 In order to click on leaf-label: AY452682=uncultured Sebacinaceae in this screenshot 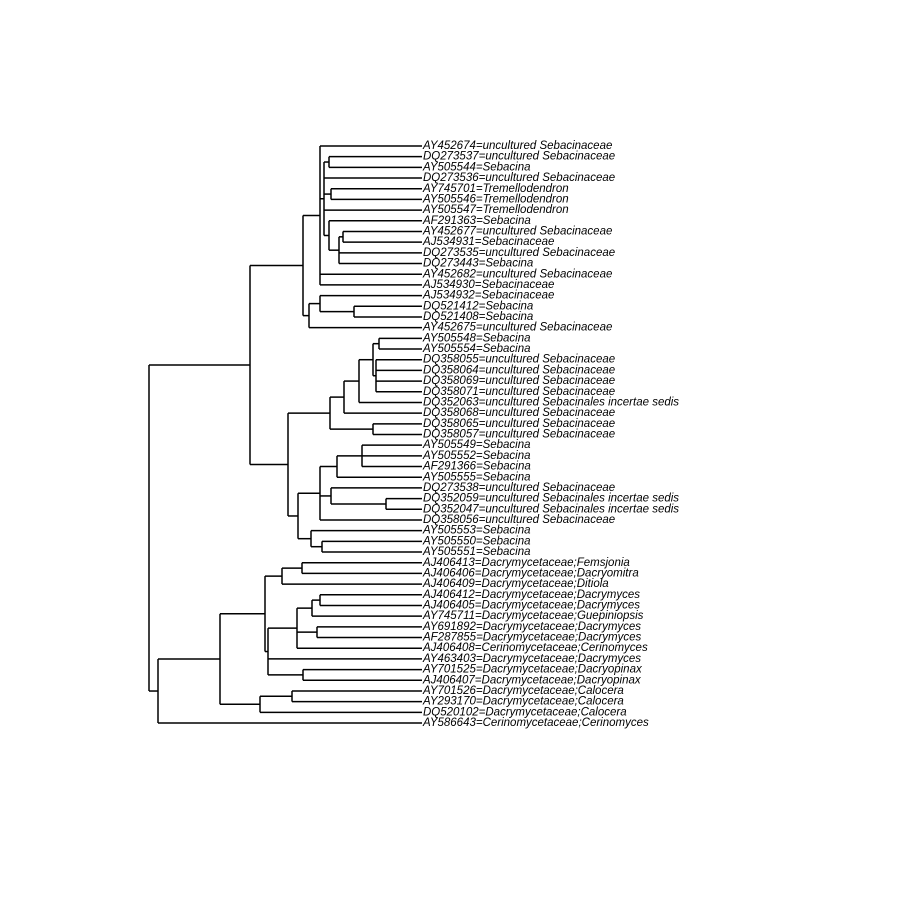, I will do `click(517, 274)`.